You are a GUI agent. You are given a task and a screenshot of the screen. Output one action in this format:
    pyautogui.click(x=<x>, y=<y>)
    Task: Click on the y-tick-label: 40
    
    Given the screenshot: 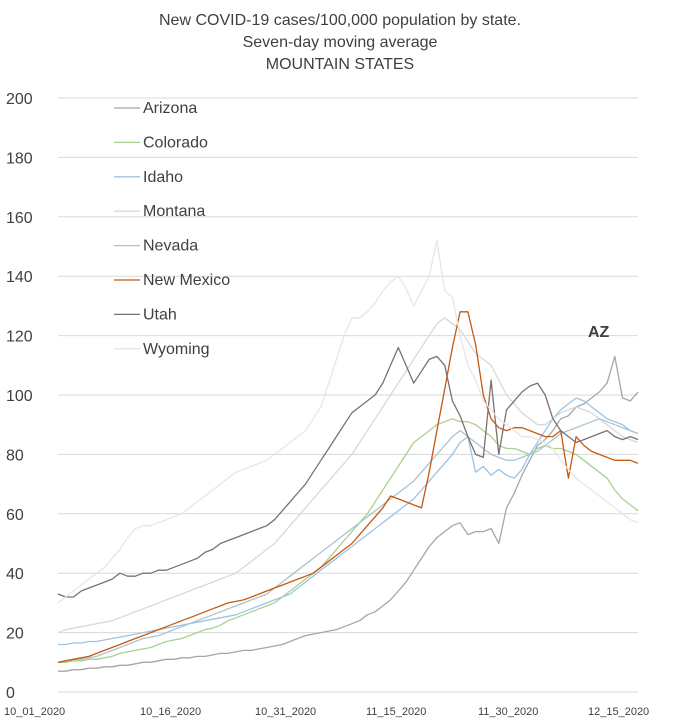 What is the action you would take?
    pyautogui.click(x=15, y=574)
    